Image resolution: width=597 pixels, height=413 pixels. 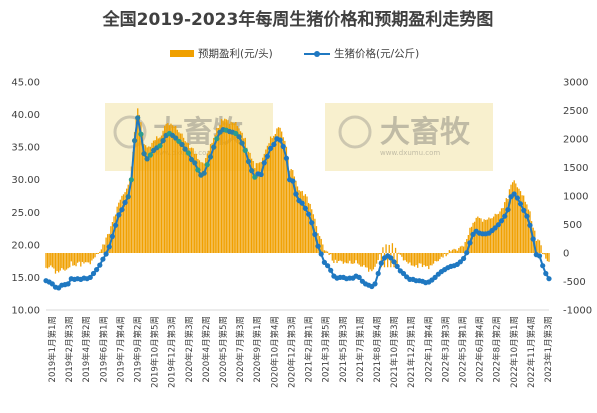 I want to click on y-axis-right: -1000 -500 0 500 1000 1500 2000 2500 3000, so click(x=577, y=197).